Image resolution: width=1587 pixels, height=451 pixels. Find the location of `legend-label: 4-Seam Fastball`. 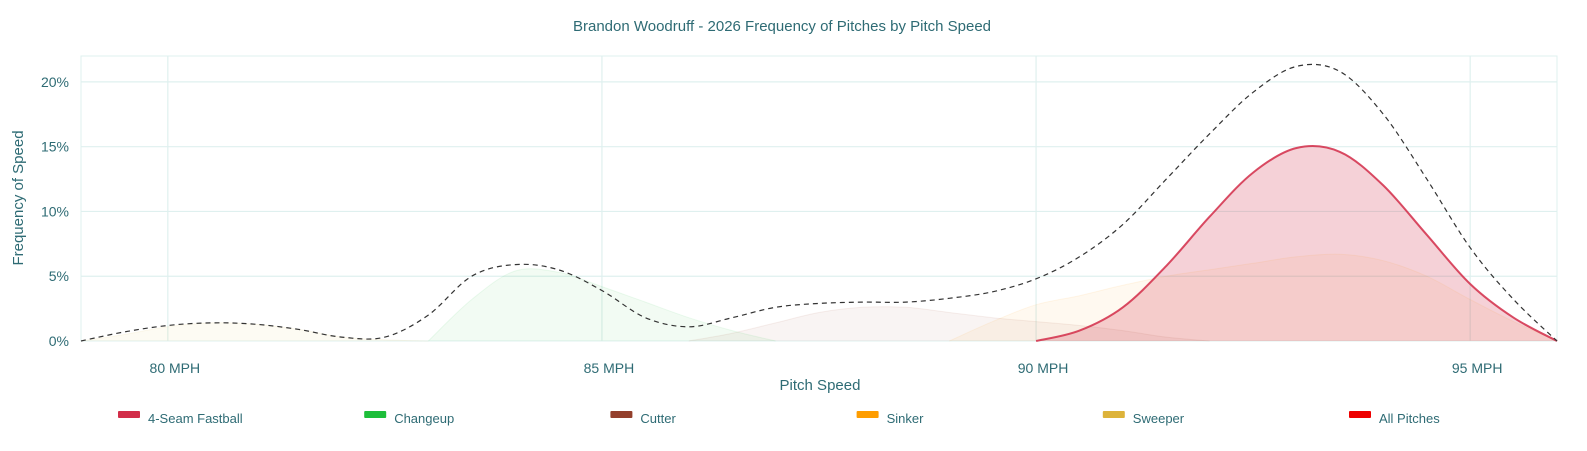

legend-label: 4-Seam Fastball is located at coordinates (195, 418).